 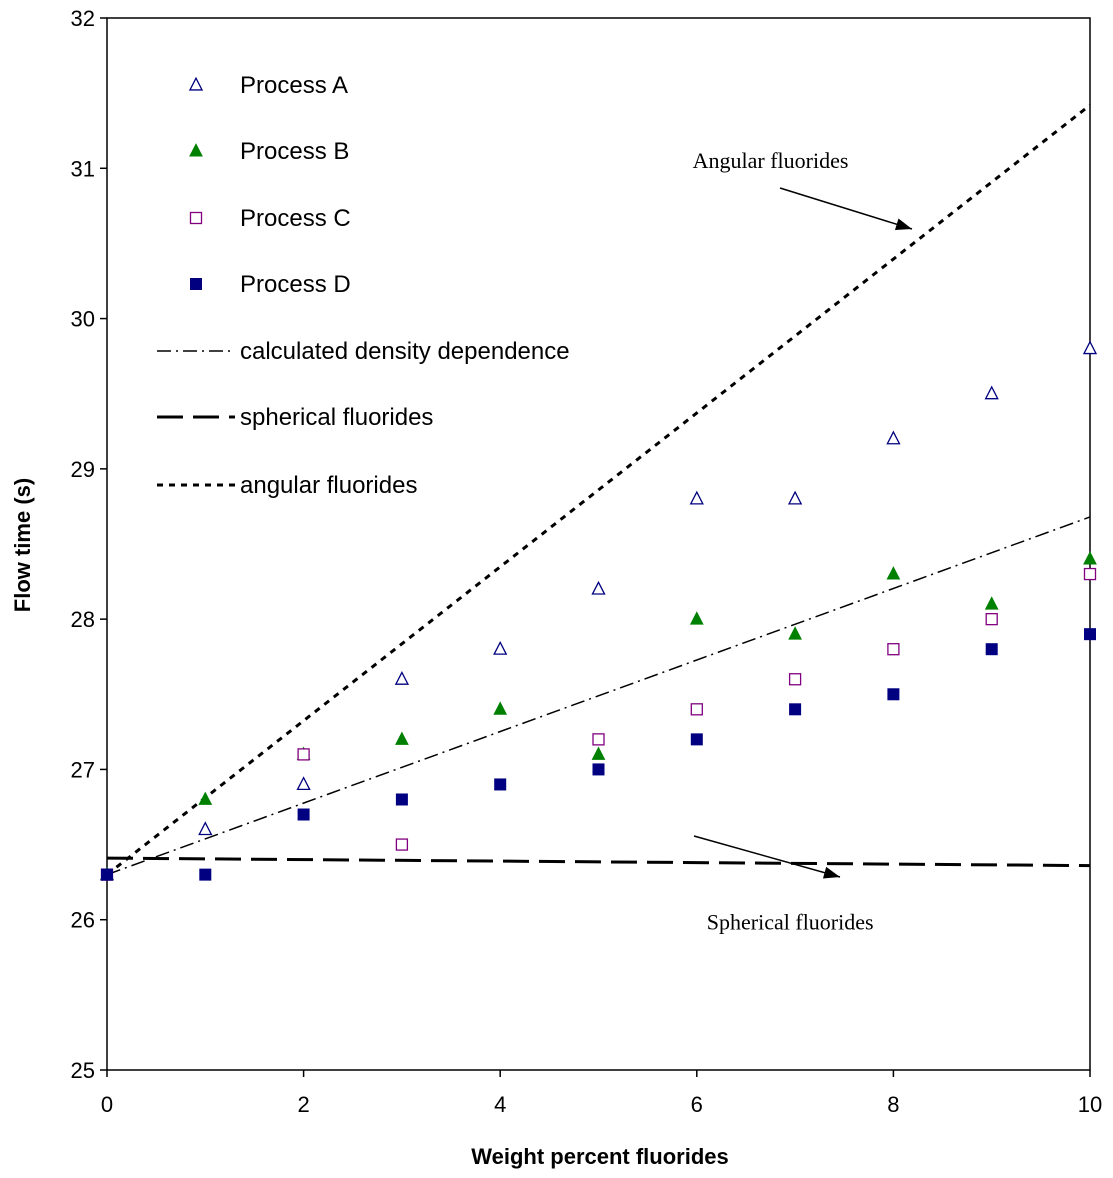 I want to click on y-tick-label: 26, so click(x=83, y=920).